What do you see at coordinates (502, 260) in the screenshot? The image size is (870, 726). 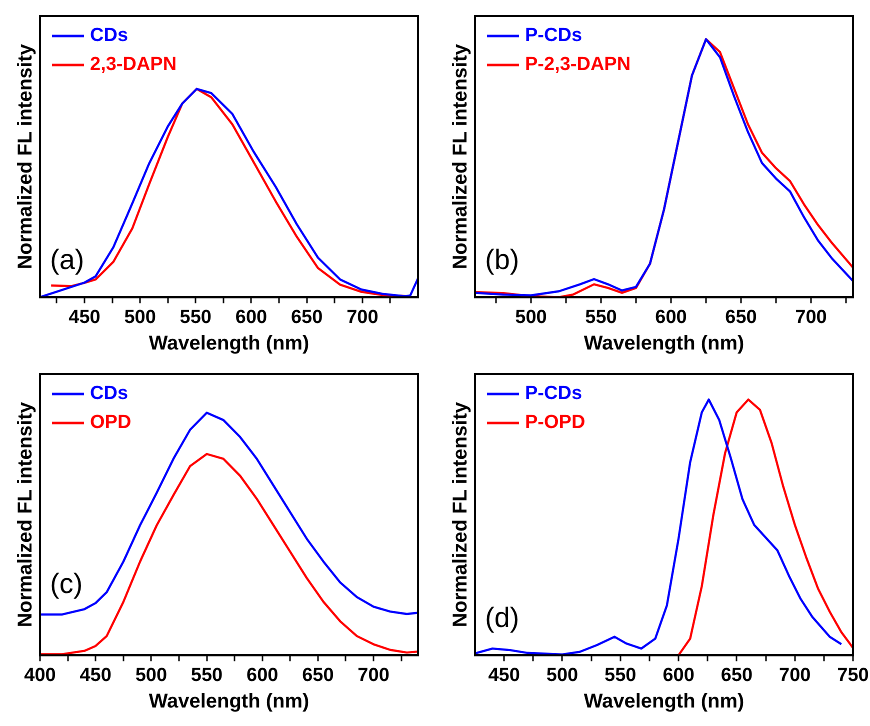 I see `annotation: (b)` at bounding box center [502, 260].